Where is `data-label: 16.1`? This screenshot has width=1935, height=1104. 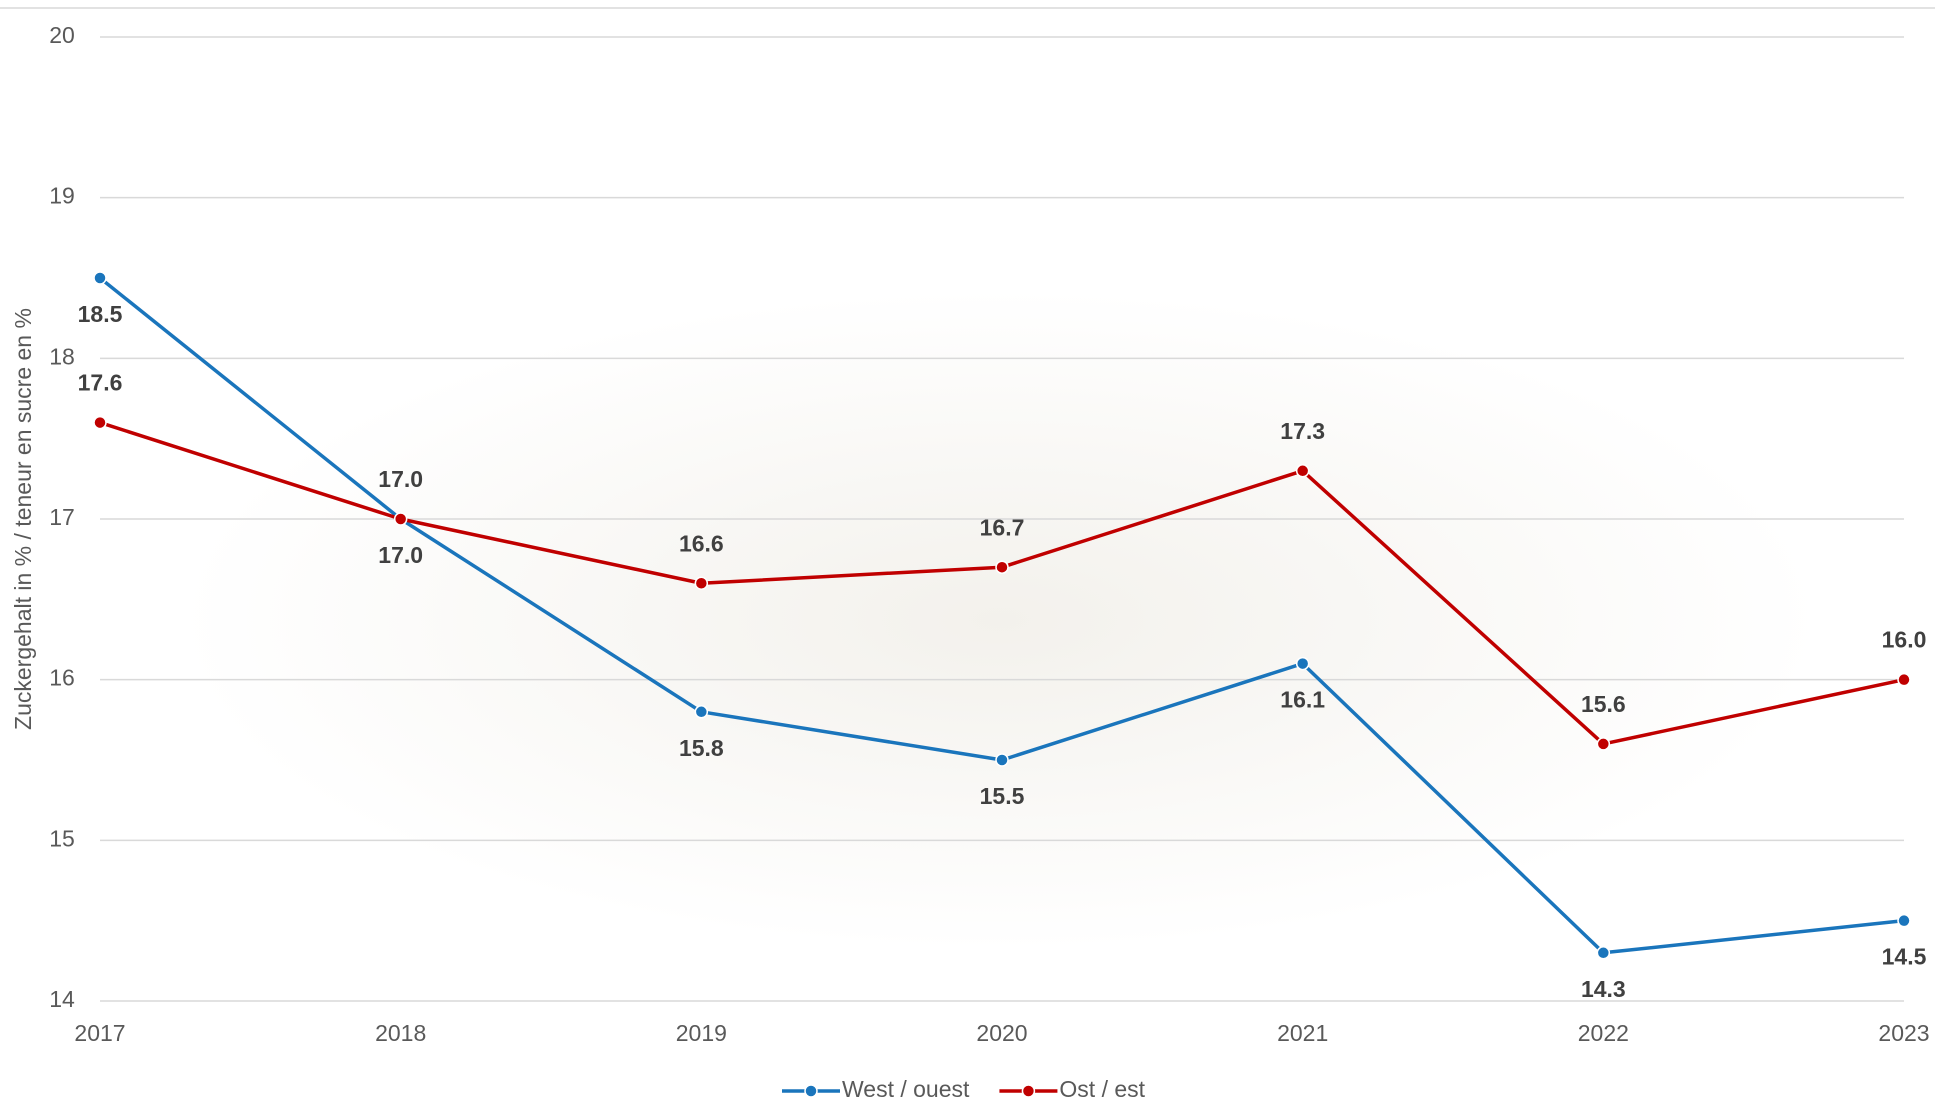
data-label: 16.1 is located at coordinates (1302, 700).